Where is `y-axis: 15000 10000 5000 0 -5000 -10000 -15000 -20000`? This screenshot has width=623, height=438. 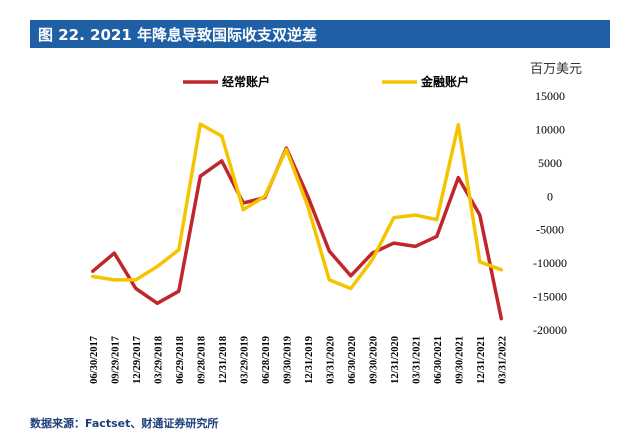 y-axis: 15000 10000 5000 0 -5000 -10000 -15000 -20000 is located at coordinates (550, 213).